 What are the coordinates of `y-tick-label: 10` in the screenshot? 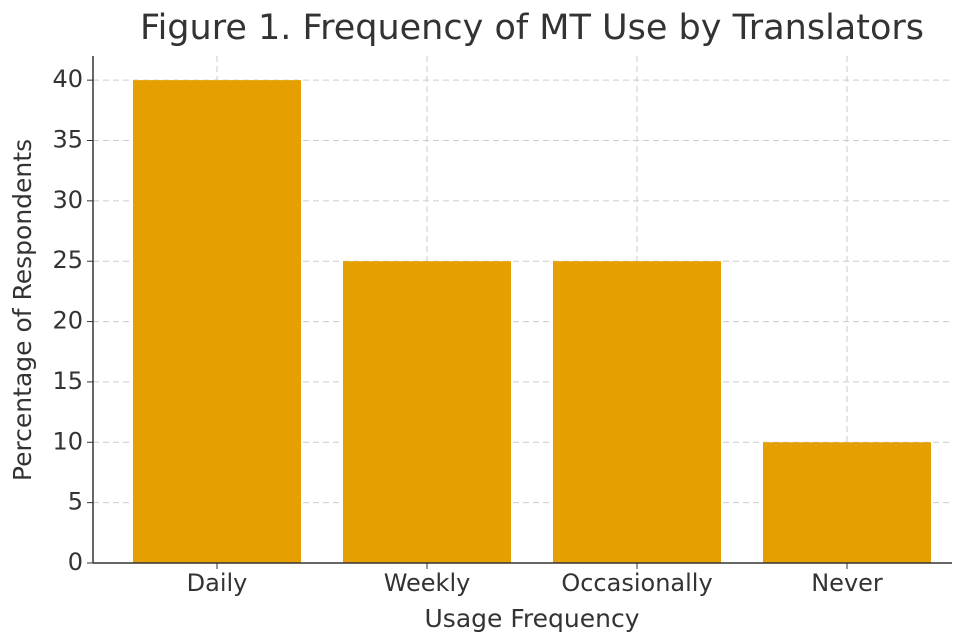 It's located at (67, 441).